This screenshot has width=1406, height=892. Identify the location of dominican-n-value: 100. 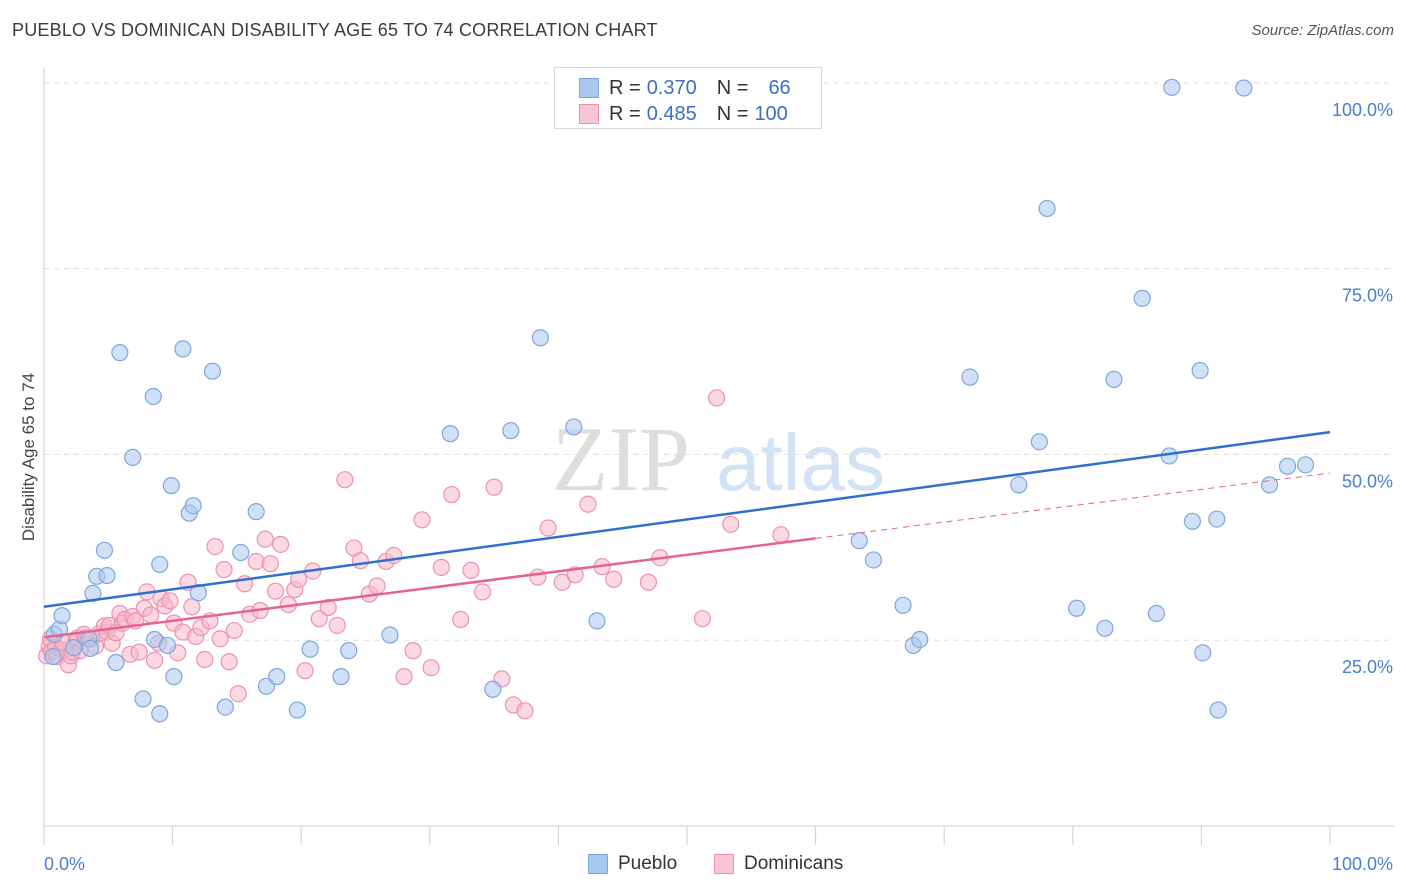
(771, 113).